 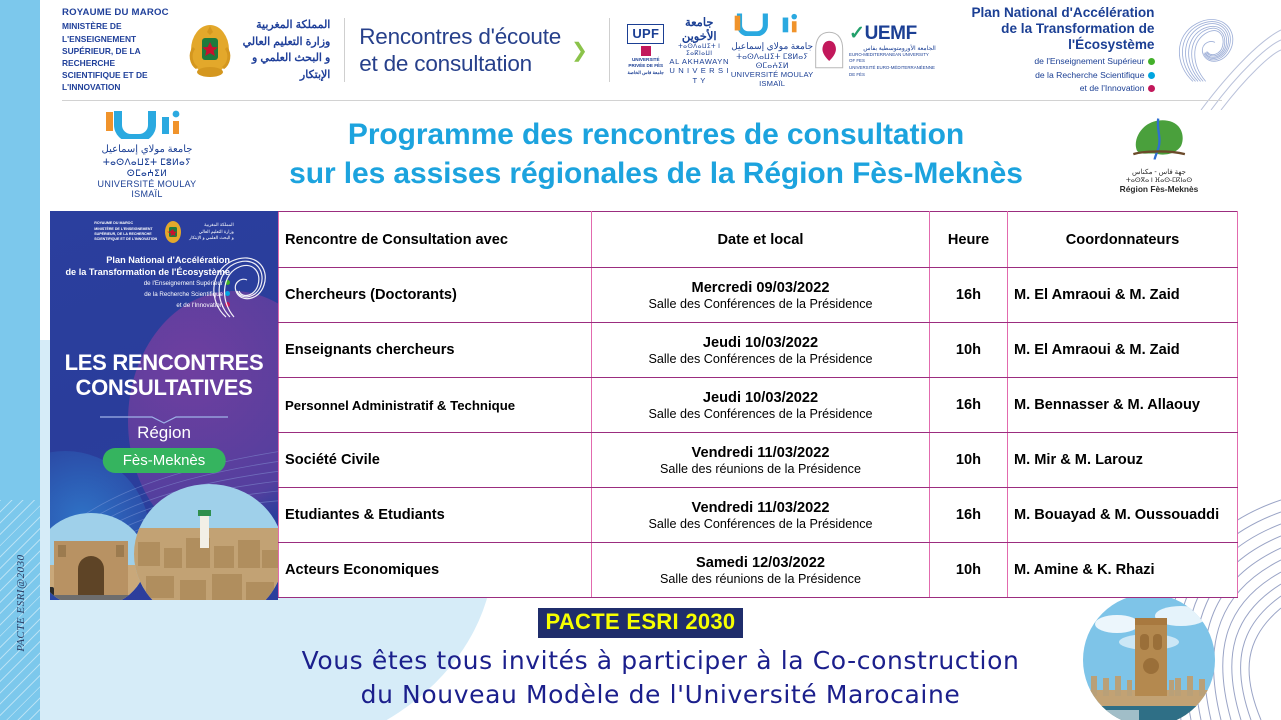 I want to click on pacte-swirl-logo-icon, so click(x=1205, y=50).